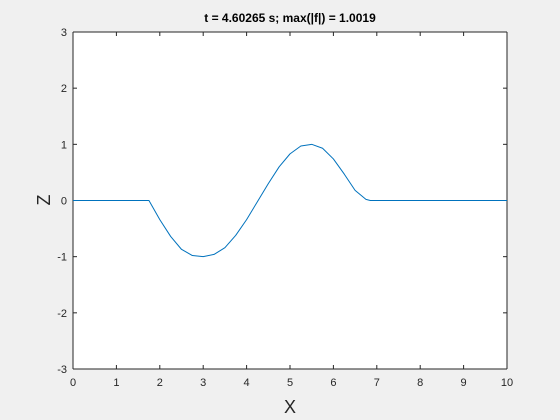  What do you see at coordinates (64, 89) in the screenshot?
I see `y-tick-label: 2` at bounding box center [64, 89].